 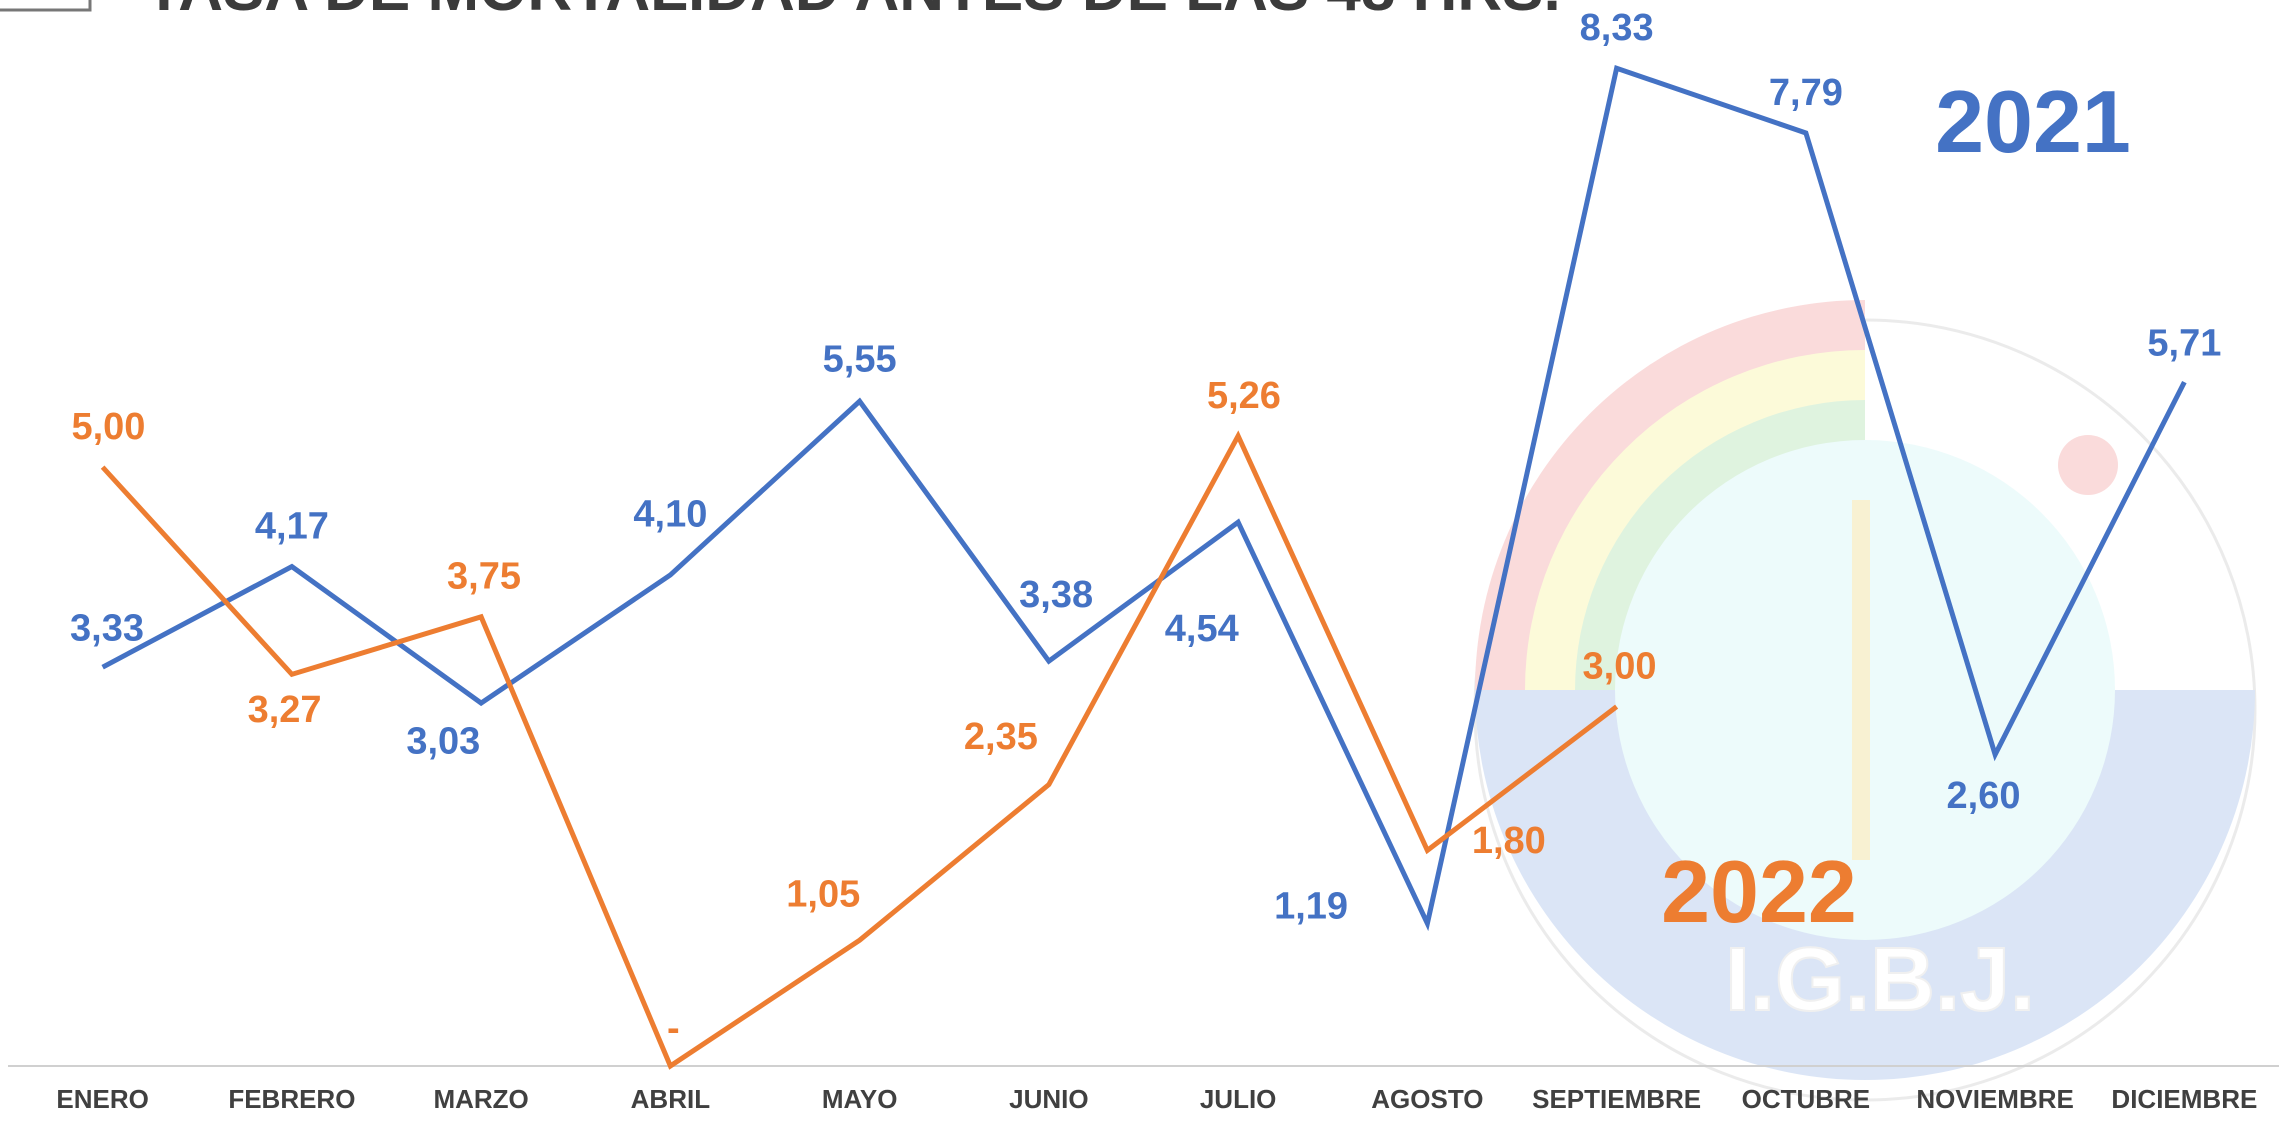 What do you see at coordinates (484, 577) in the screenshot?
I see `data-label: 3,75` at bounding box center [484, 577].